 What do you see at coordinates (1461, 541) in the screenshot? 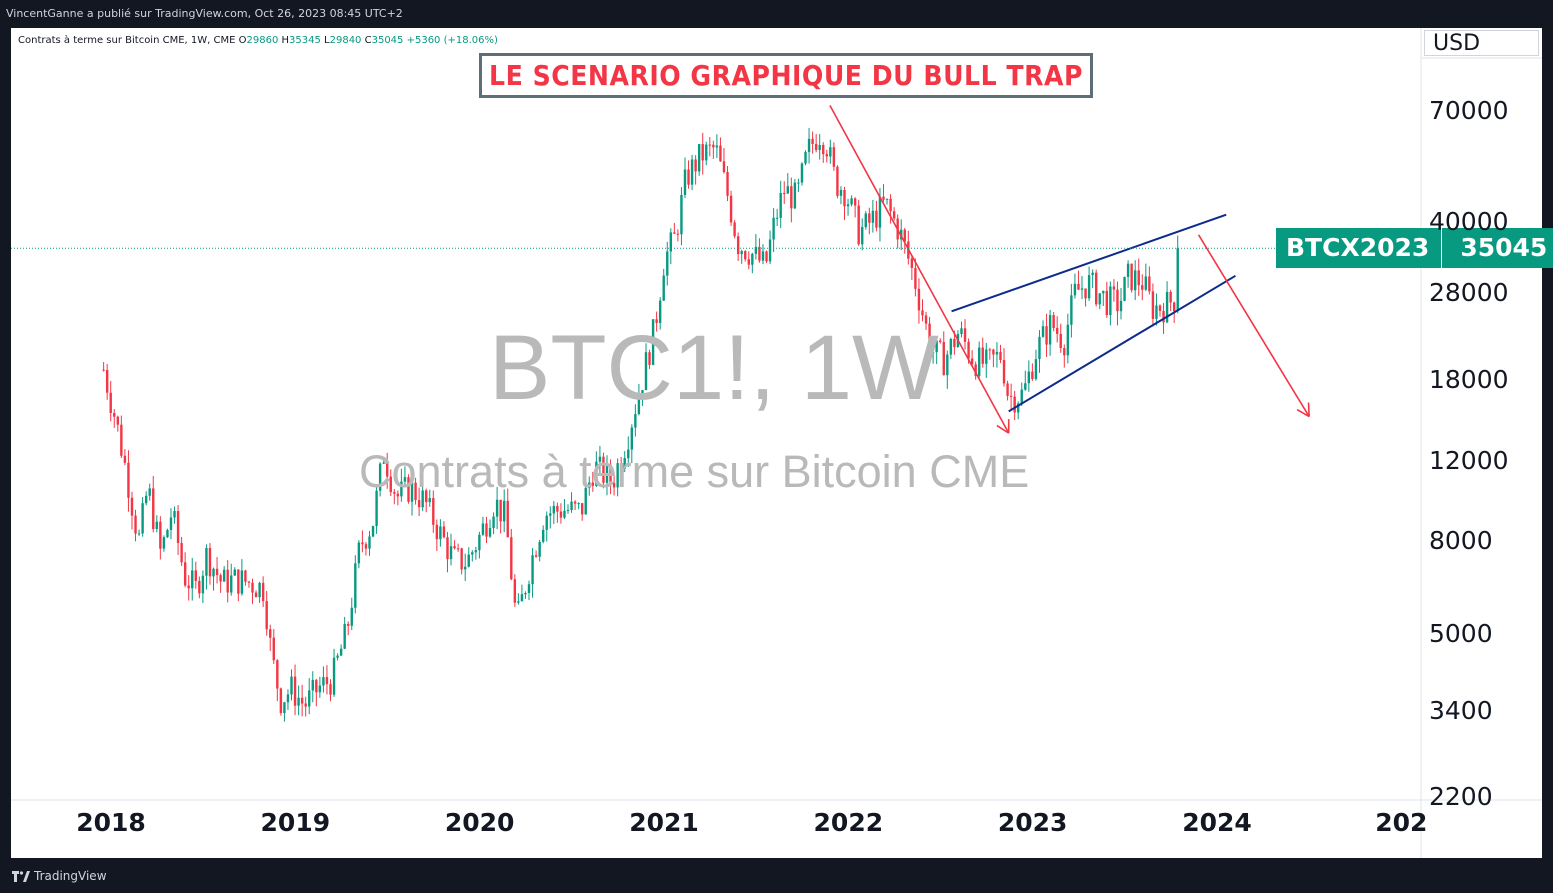
I see `y-tick-label: 8000` at bounding box center [1461, 541].